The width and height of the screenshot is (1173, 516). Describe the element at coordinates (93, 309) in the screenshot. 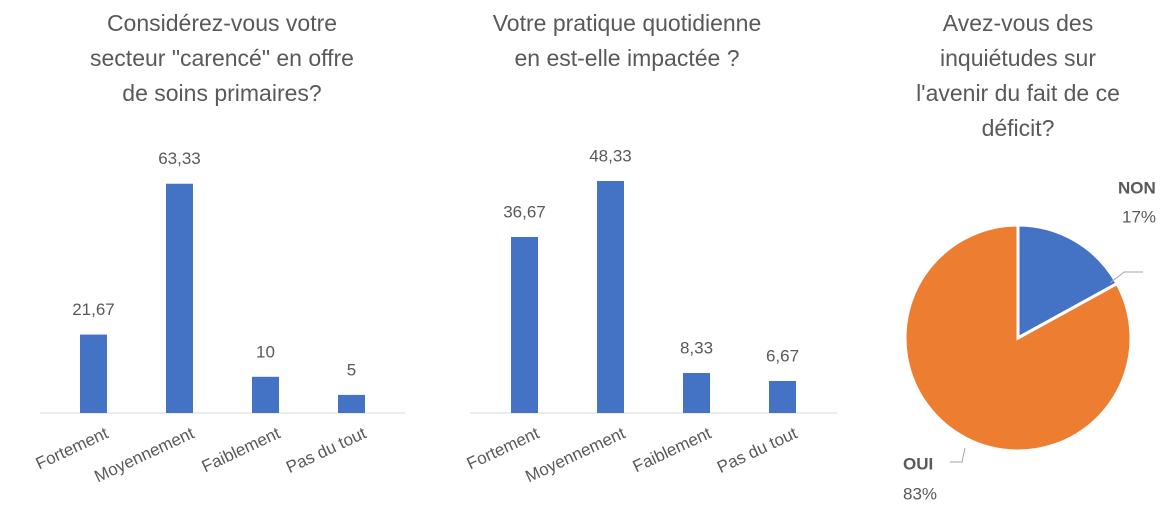

I see `value-label: 21,67` at that location.